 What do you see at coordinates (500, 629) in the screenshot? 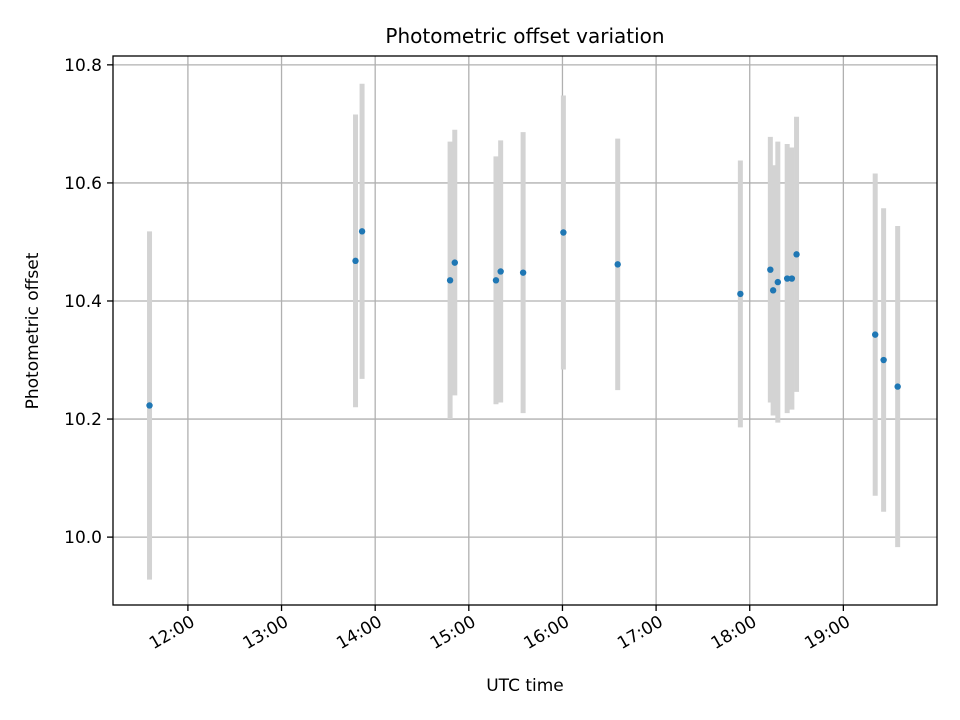
I see `x-axis-ticks: 12:00 13:00 14:00 15:00 16:00 17:00 18:00 19:00` at bounding box center [500, 629].